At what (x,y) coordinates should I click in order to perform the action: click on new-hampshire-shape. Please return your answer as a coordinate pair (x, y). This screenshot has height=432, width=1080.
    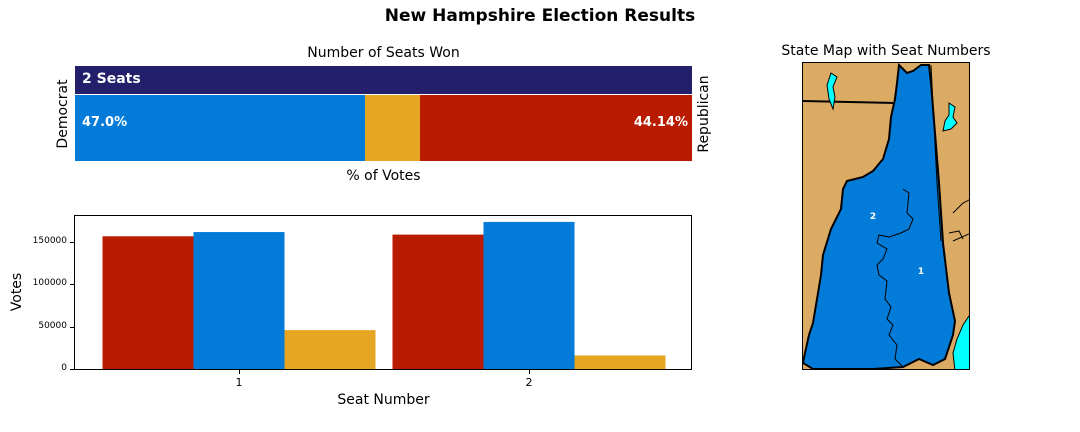
    Looking at the image, I should click on (880, 216).